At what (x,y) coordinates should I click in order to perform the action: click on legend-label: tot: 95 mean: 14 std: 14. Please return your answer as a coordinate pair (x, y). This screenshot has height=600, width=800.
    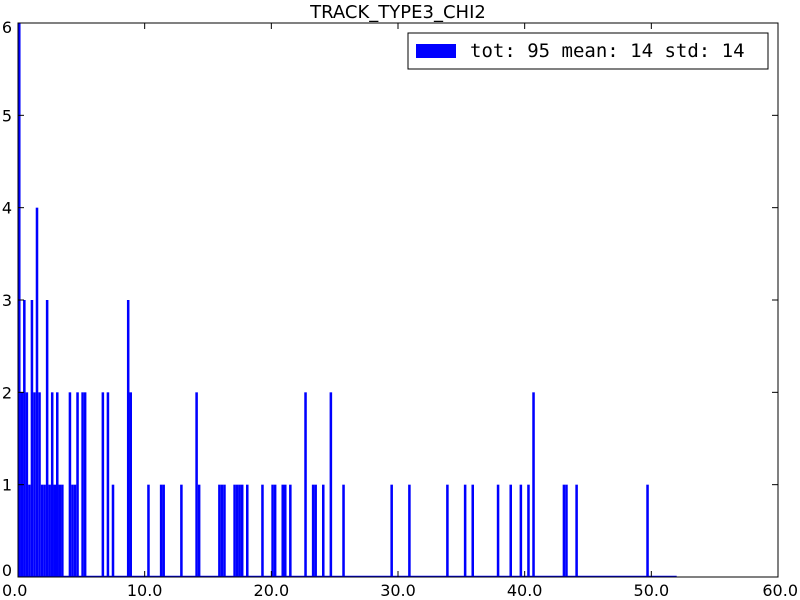
    Looking at the image, I should click on (607, 51).